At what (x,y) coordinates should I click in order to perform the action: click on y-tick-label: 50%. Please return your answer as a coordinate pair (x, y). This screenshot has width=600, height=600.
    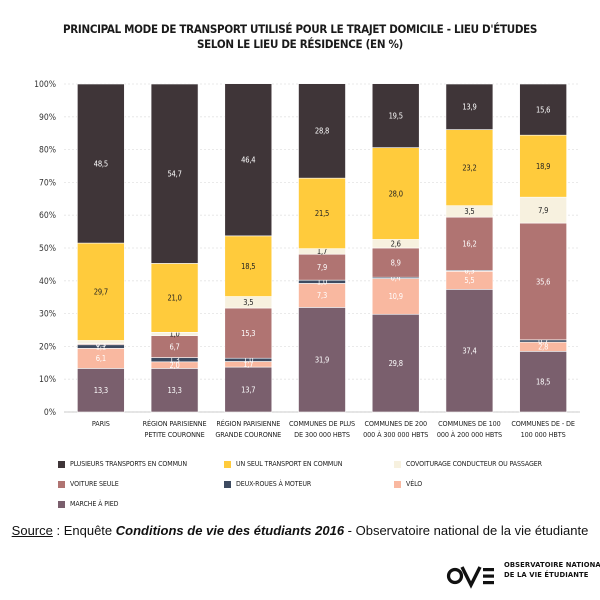
    Looking at the image, I should click on (47, 249).